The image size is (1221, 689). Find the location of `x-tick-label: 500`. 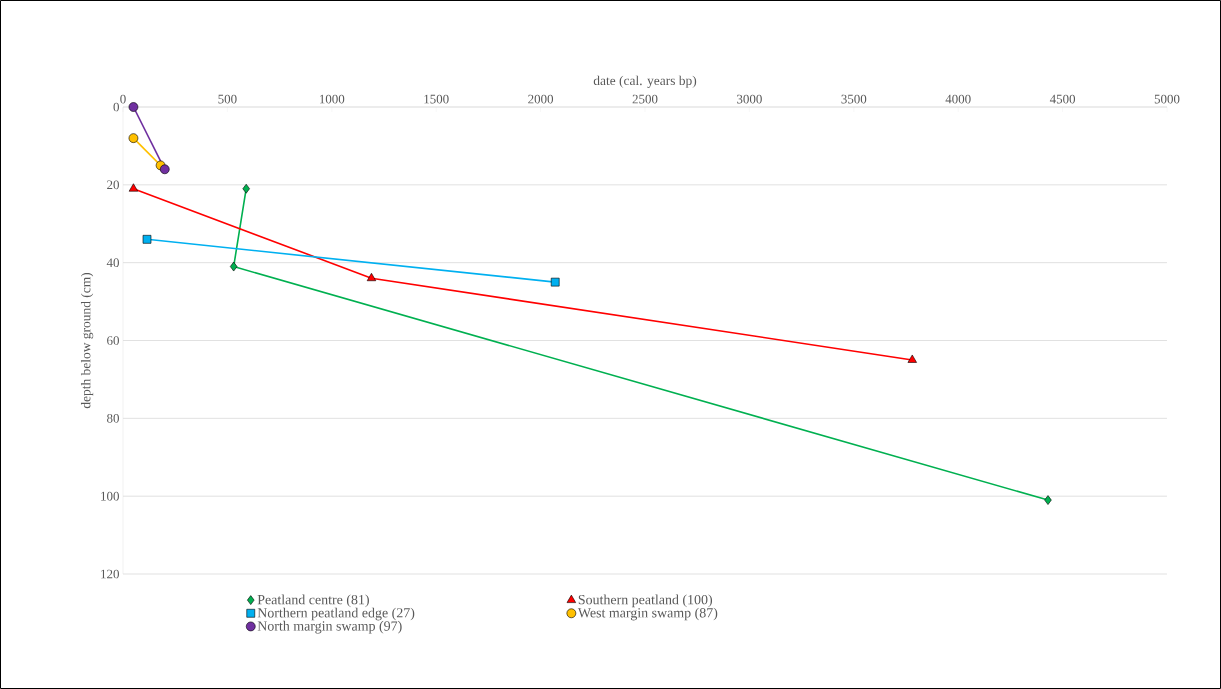

x-tick-label: 500 is located at coordinates (227, 99).